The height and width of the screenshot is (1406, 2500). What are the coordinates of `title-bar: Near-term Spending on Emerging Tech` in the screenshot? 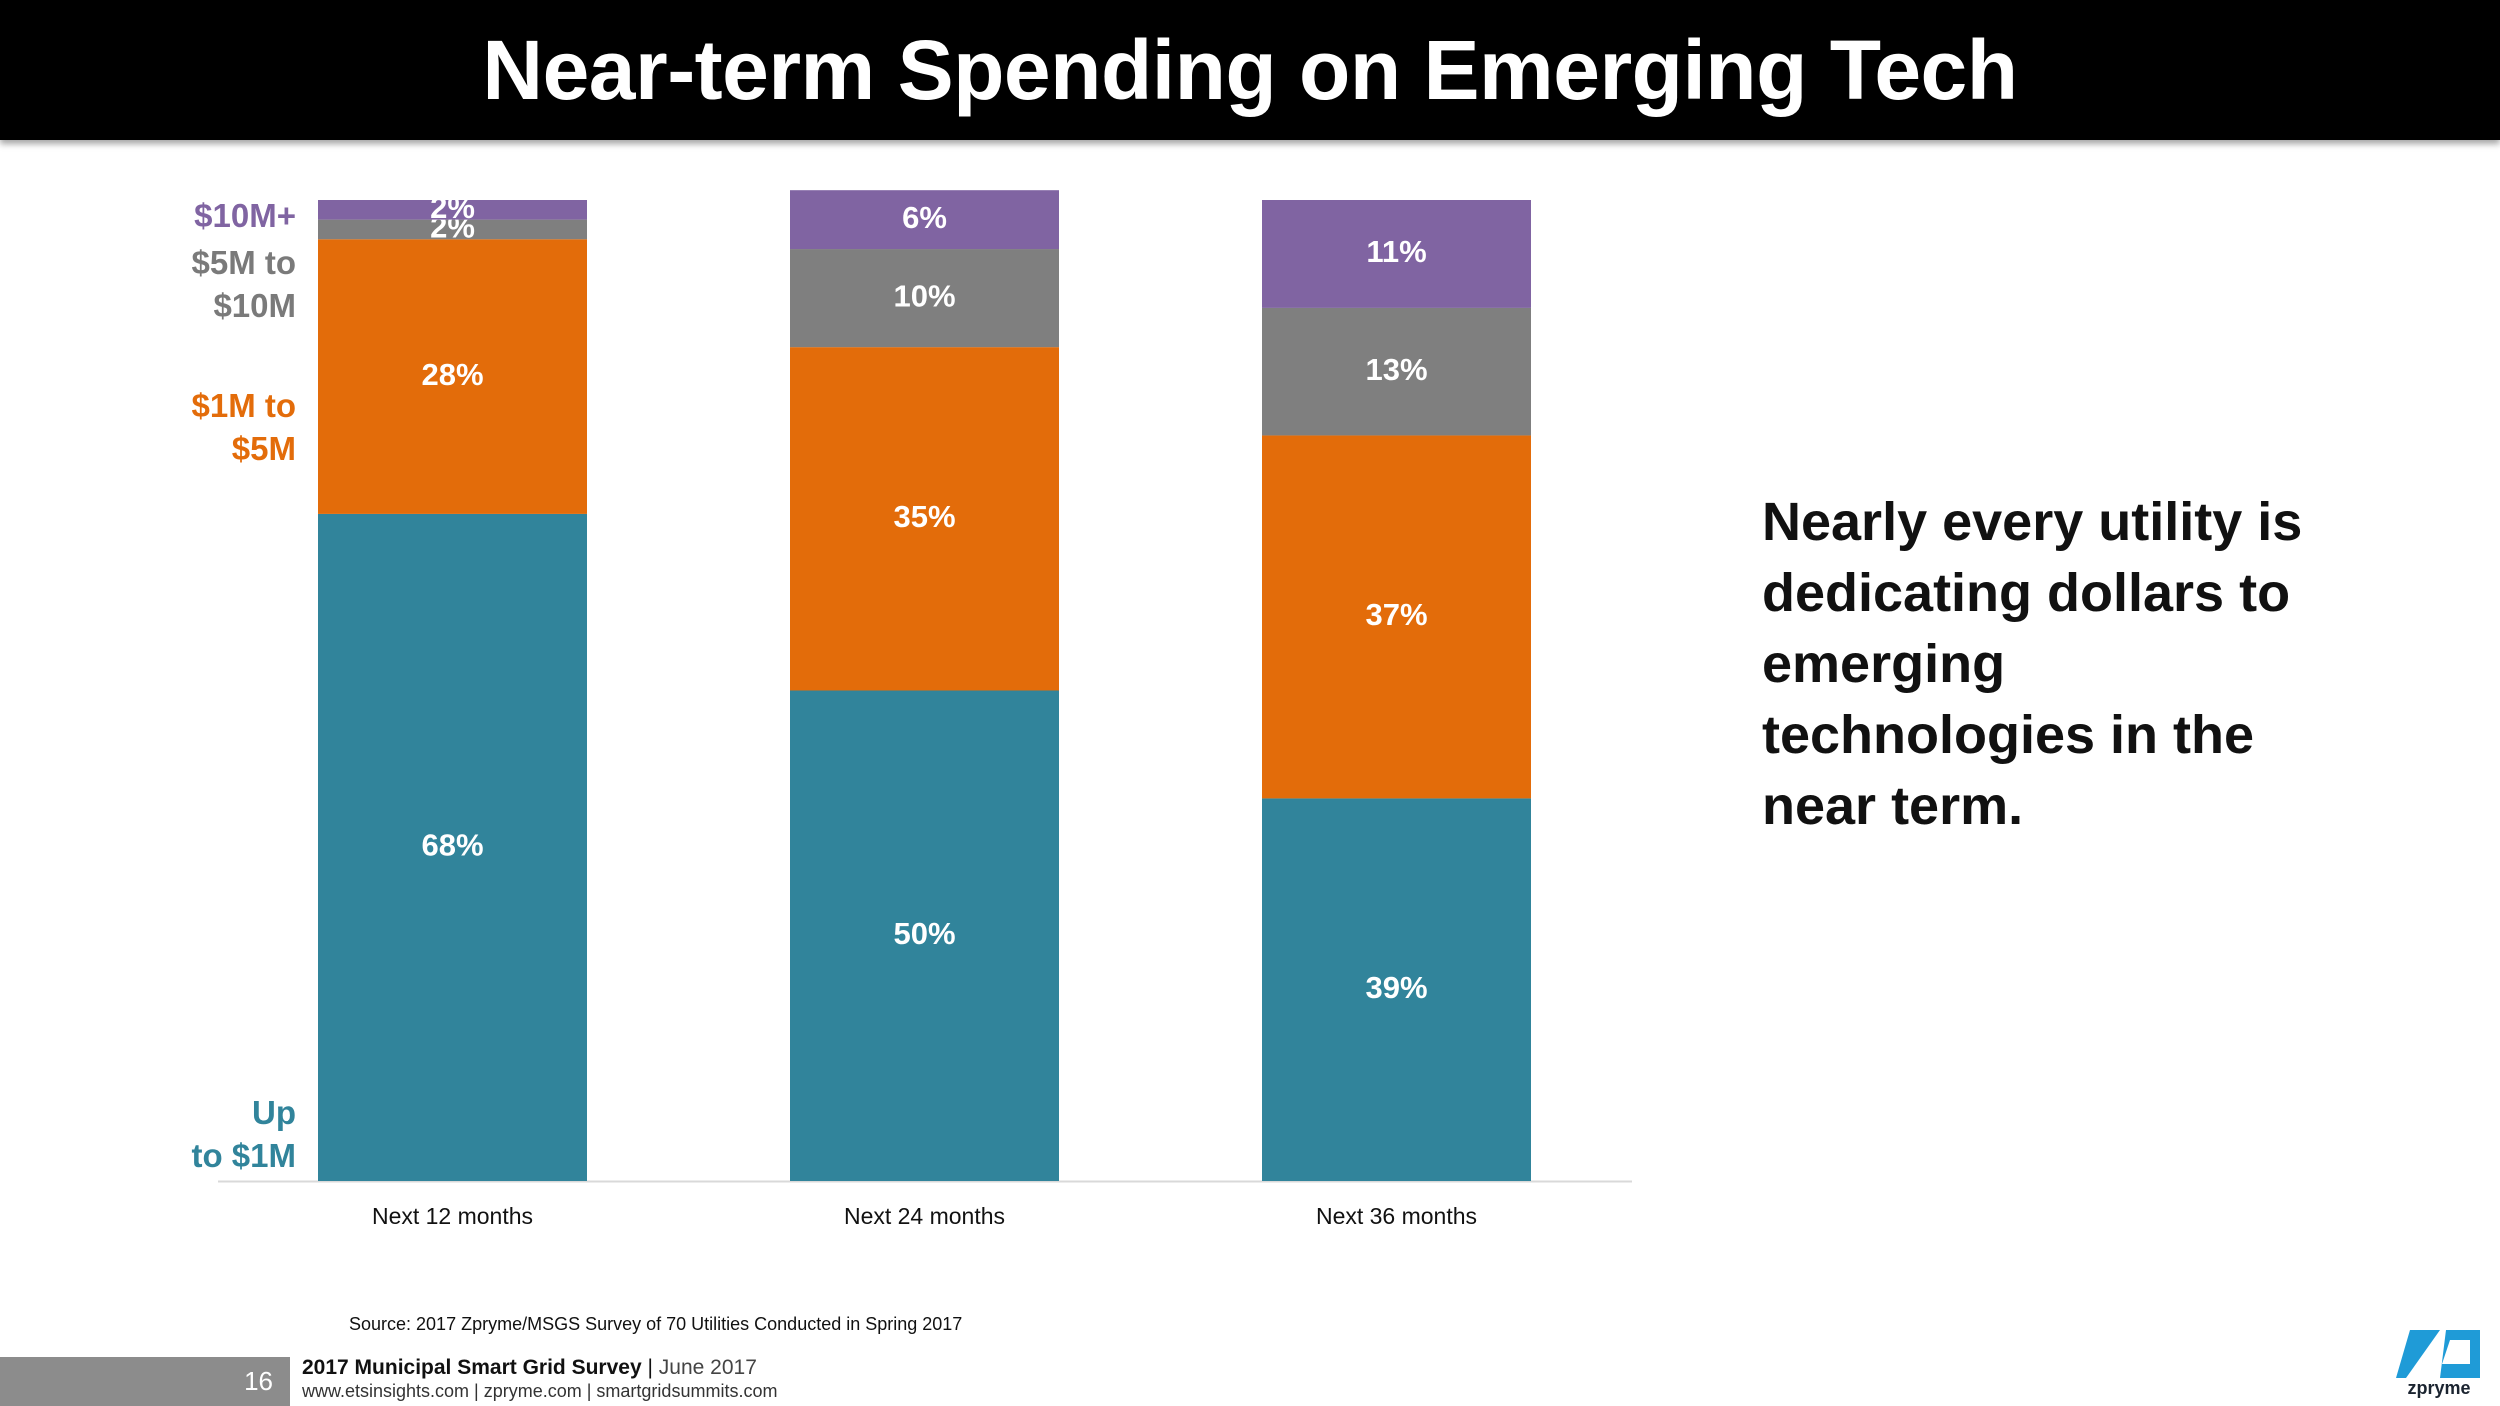 It's located at (1250, 70).